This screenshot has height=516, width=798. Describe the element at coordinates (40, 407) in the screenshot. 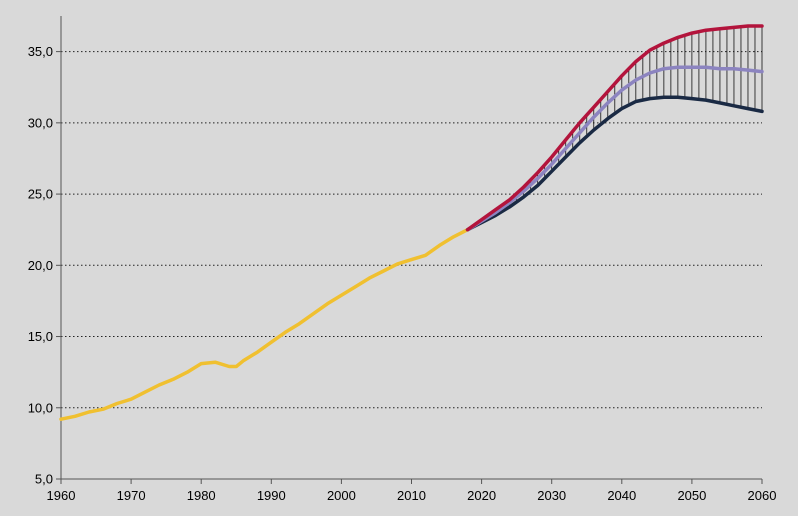

I see `y-tick-label: 10,0` at that location.